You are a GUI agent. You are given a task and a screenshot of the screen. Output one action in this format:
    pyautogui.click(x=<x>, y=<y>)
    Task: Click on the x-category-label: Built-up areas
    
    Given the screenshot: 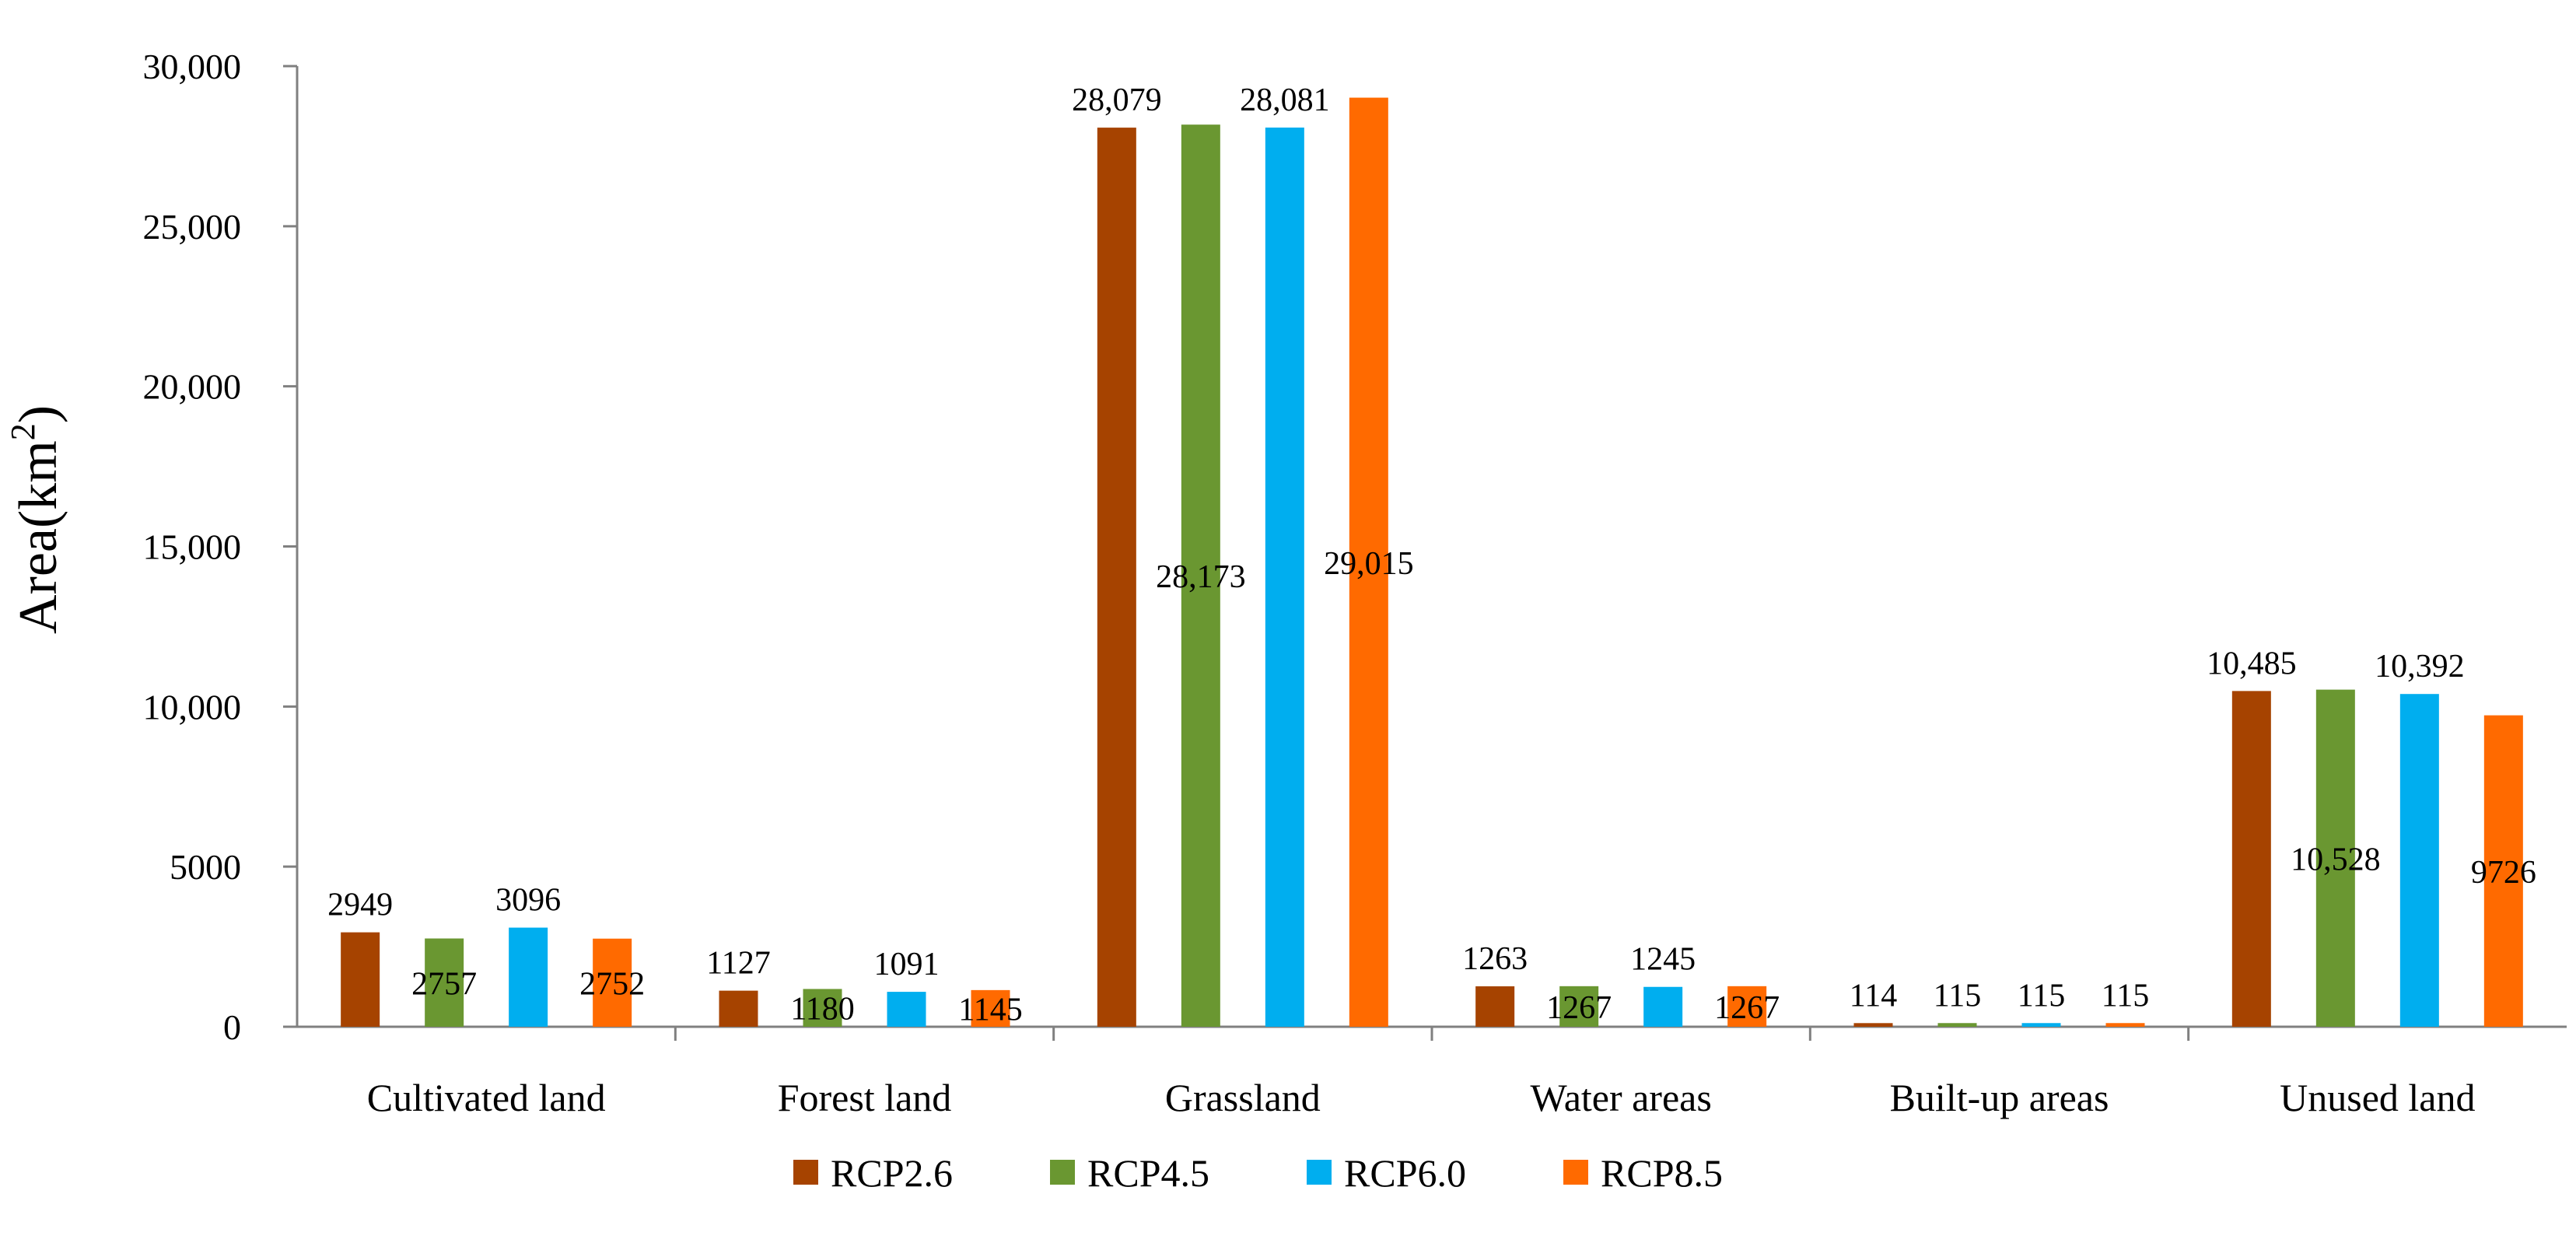 What is the action you would take?
    pyautogui.click(x=2000, y=1097)
    